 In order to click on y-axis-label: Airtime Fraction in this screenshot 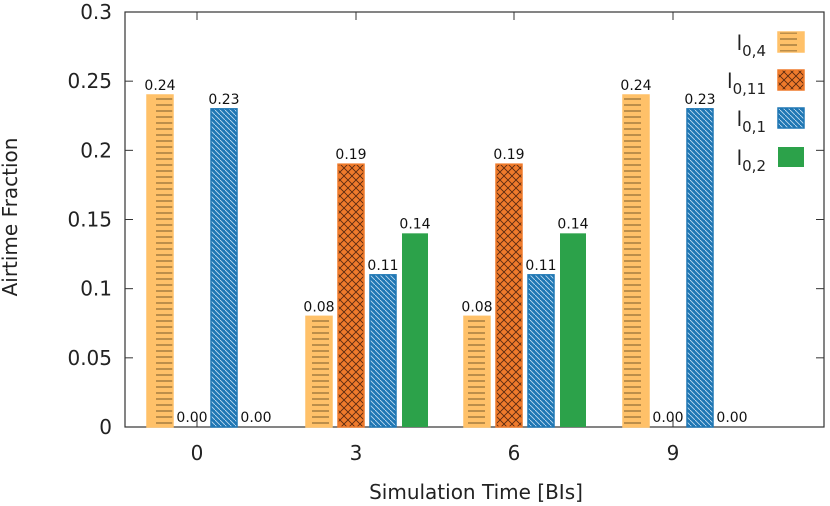, I will do `click(11, 217)`.